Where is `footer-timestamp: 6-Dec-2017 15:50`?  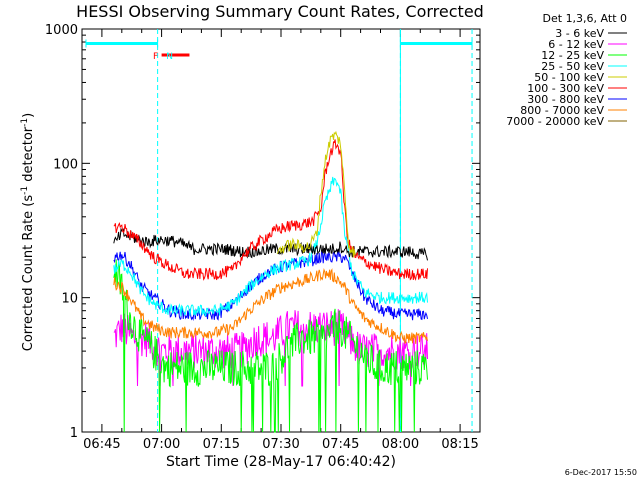
footer-timestamp: 6-Dec-2017 15:50 is located at coordinates (601, 472).